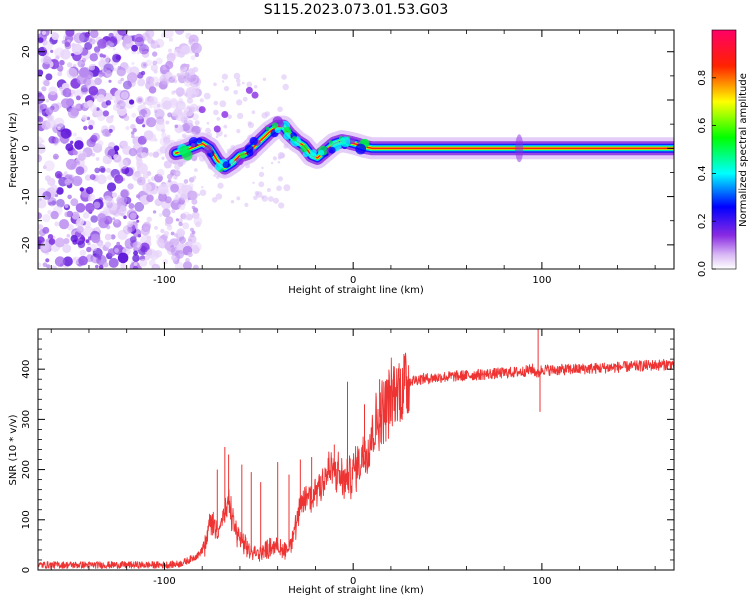 This screenshot has height=600, width=750. What do you see at coordinates (706, 173) in the screenshot?
I see `colorbar-ticks: 0.0 0.2 0.4 0.6 0.8` at bounding box center [706, 173].